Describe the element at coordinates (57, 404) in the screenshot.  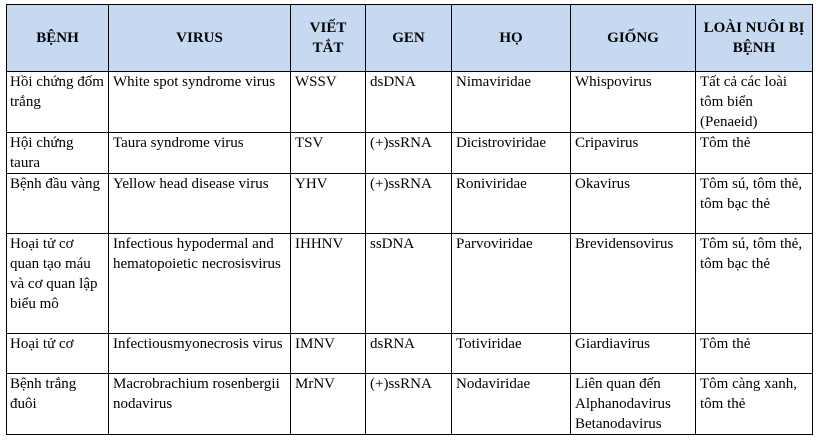
I see `cell-disease: Bệnh trắng đuôi` at that location.